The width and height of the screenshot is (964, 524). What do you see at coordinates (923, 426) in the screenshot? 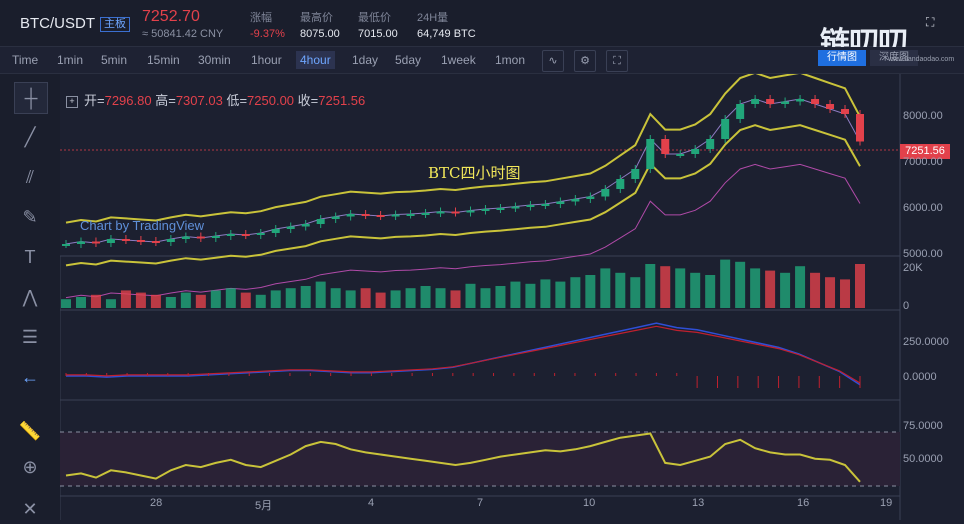
I see `rsi-tick-75: 75.0000` at bounding box center [923, 426].